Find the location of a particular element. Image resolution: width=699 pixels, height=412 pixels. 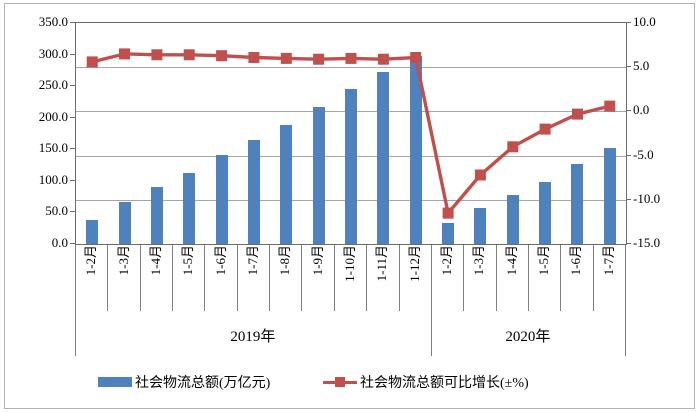

month-label: 1-12月 is located at coordinates (414, 263).